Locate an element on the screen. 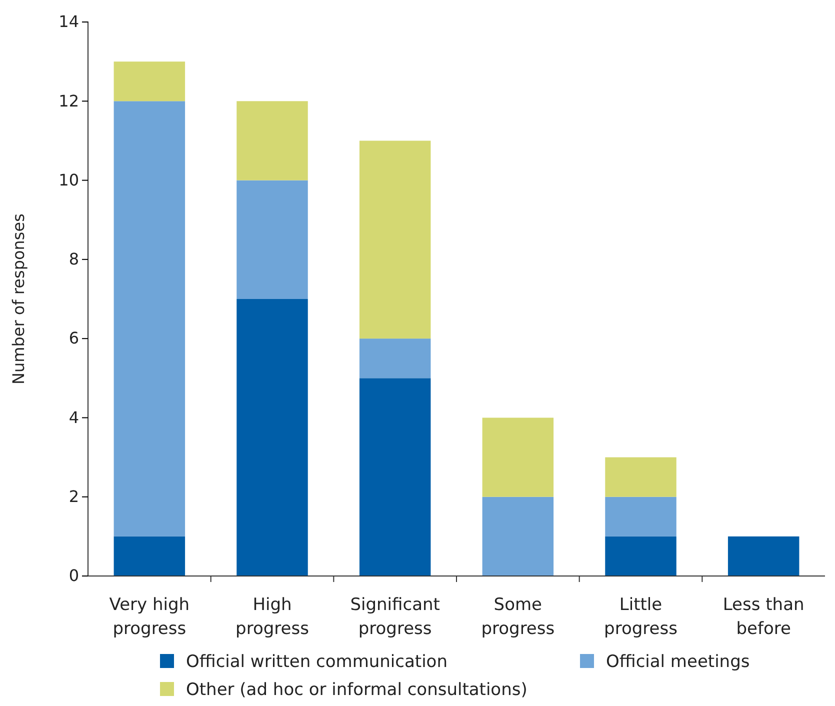 This screenshot has height=706, width=835. y-tick-label: 6 is located at coordinates (73, 338).